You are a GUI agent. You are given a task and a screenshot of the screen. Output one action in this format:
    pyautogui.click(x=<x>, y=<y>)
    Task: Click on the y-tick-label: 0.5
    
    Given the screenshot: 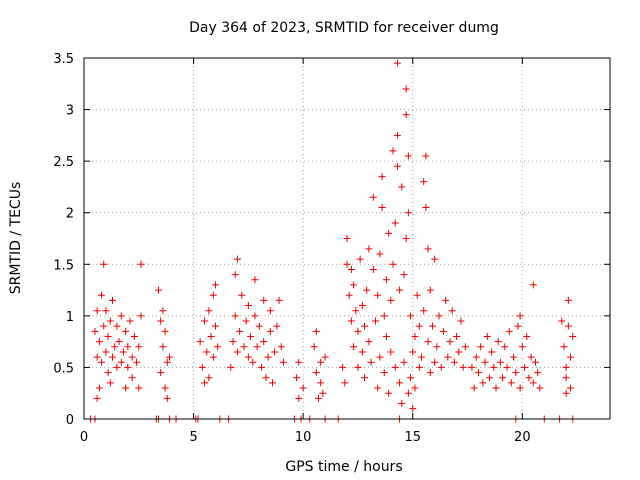 What is the action you would take?
    pyautogui.click(x=63, y=368)
    